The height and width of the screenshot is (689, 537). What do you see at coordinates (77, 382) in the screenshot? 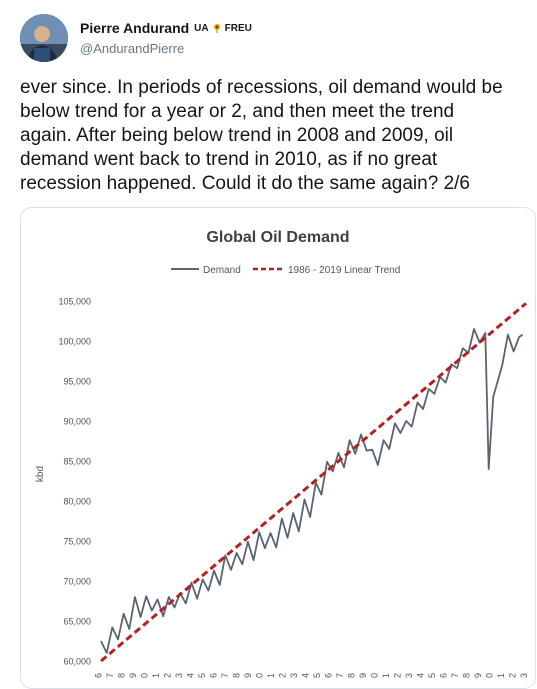
I see `y-tick-label: 95,000` at bounding box center [77, 382].